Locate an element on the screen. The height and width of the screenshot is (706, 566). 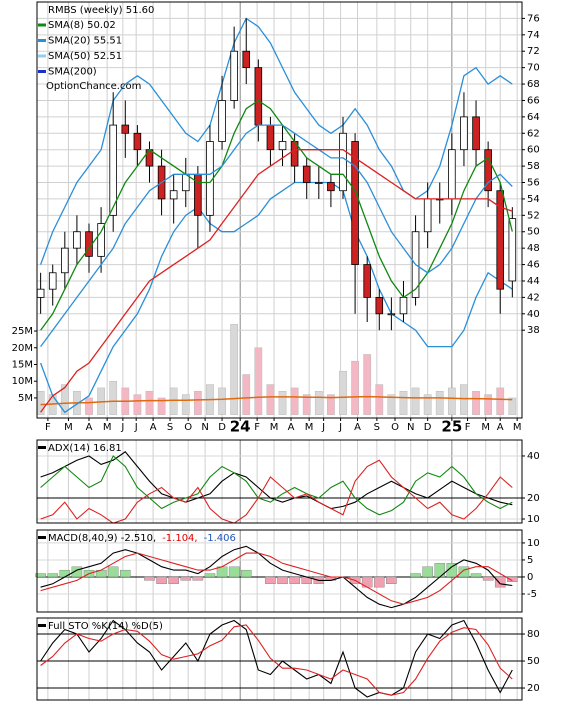
y-tick-label: -5 is located at coordinates (532, 594).